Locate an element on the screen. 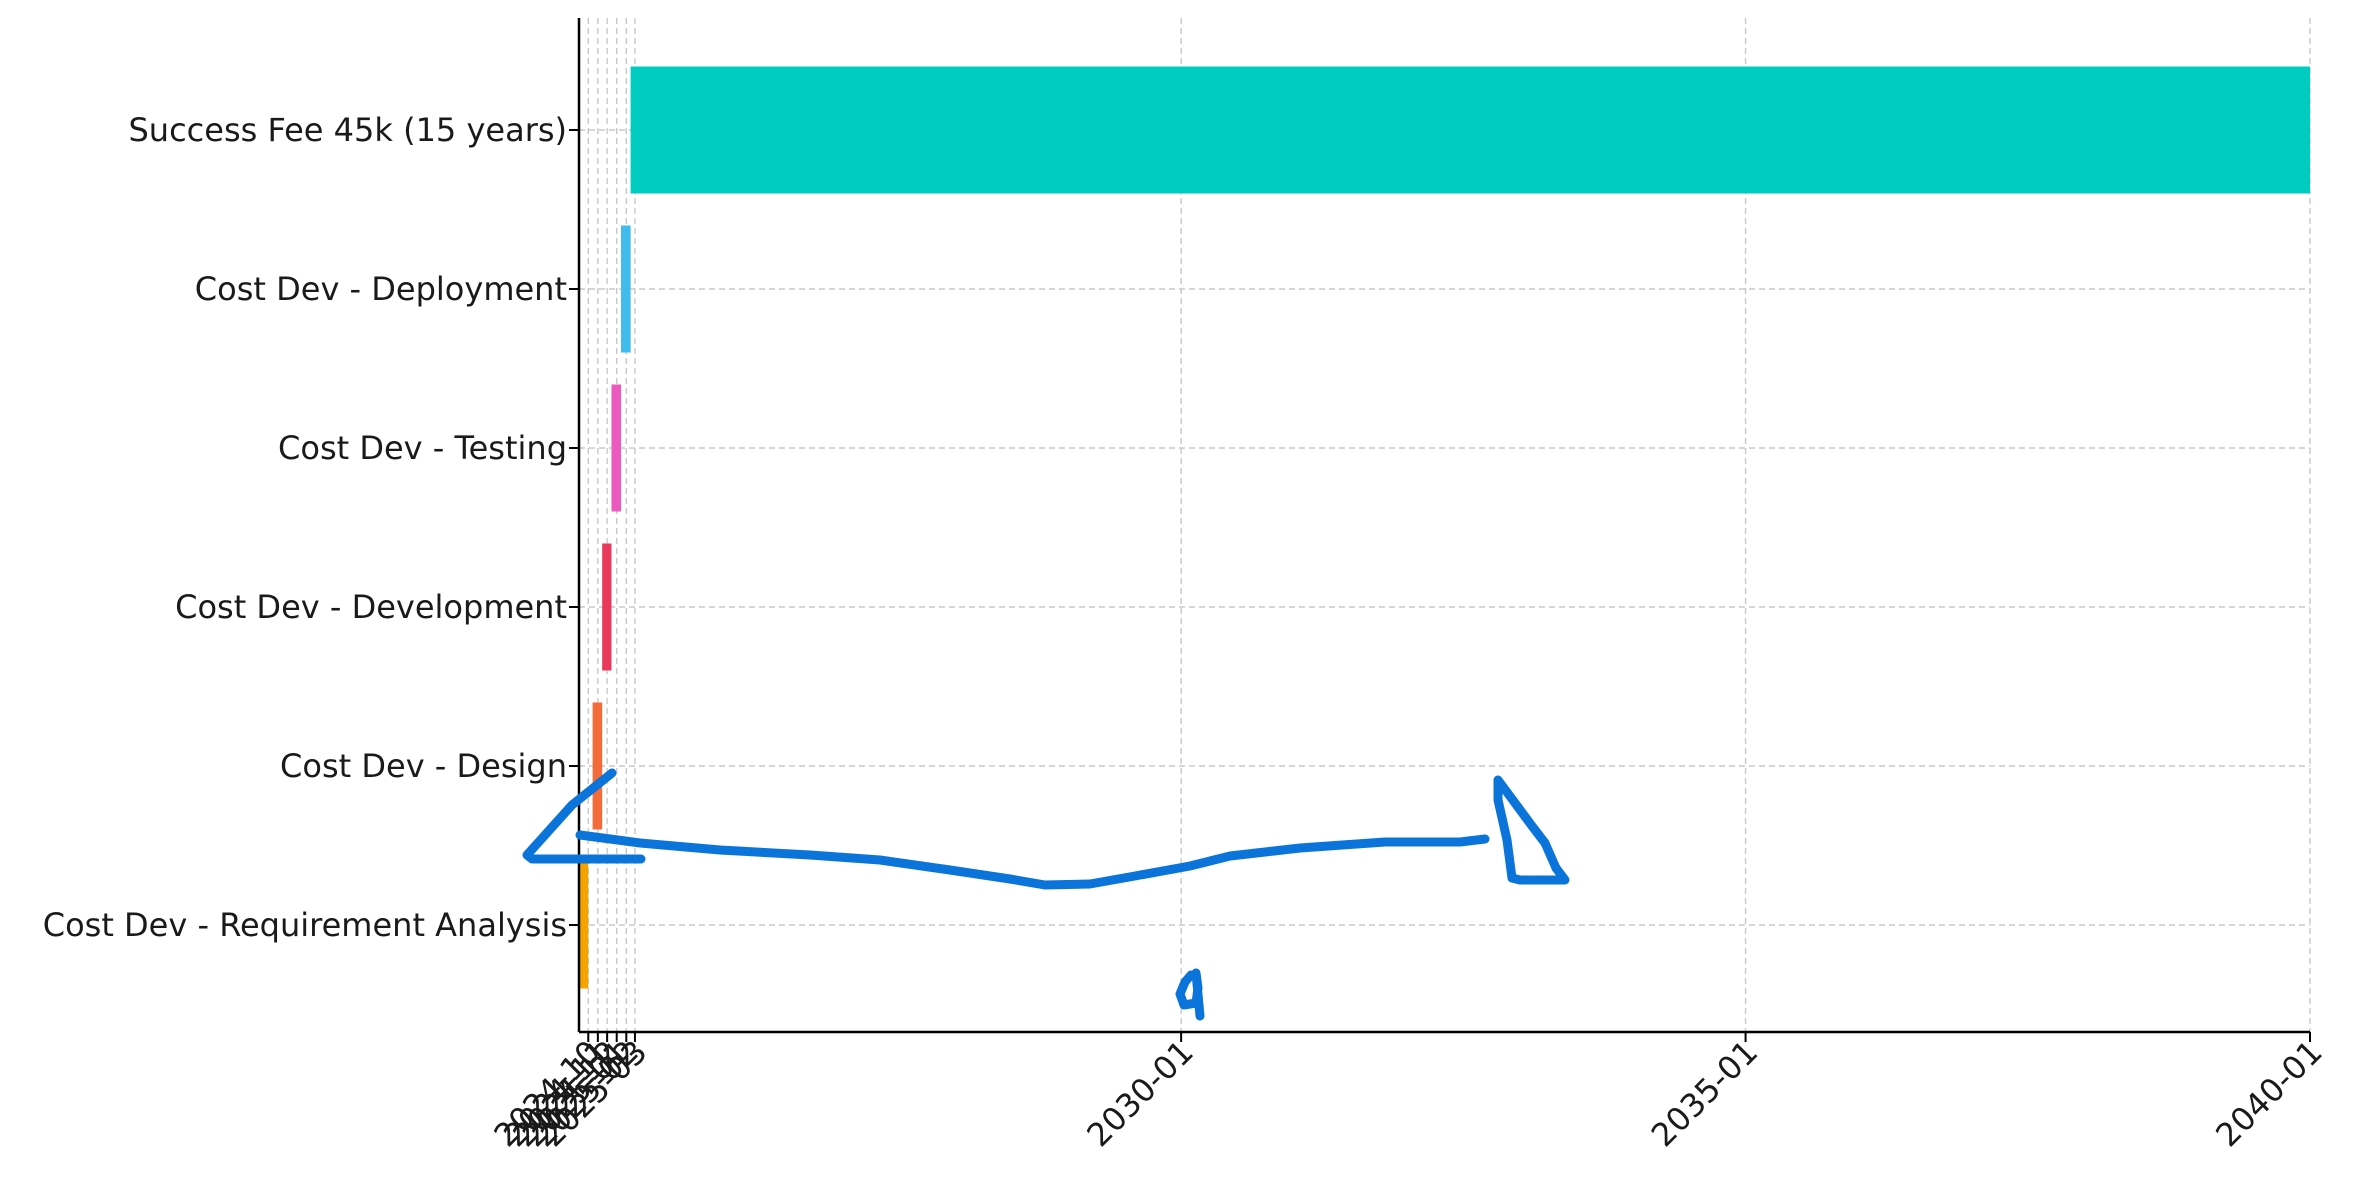 Image resolution: width=2379 pixels, height=1180 pixels. y-tick-label: Cost Dev - Deployment is located at coordinates (381, 289).